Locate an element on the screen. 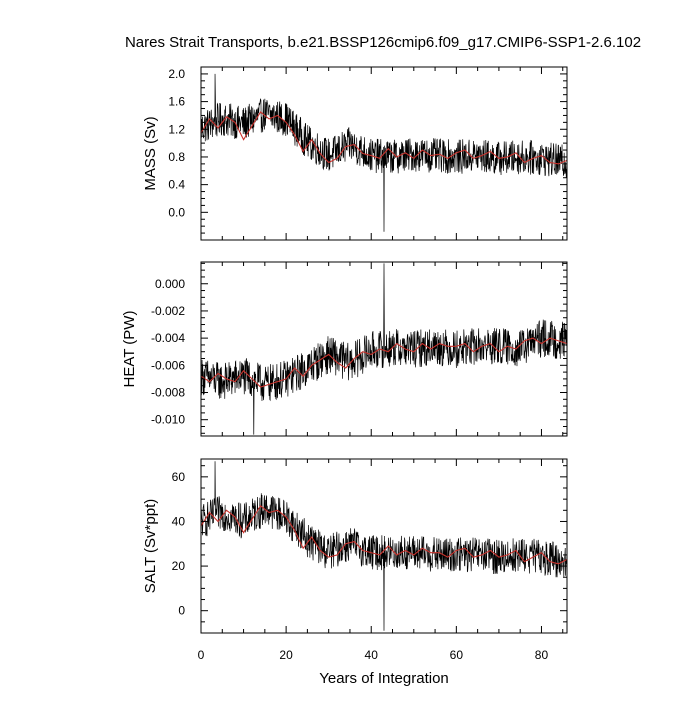 The image size is (700, 705). y-tick-label: 1.2 is located at coordinates (176, 129).